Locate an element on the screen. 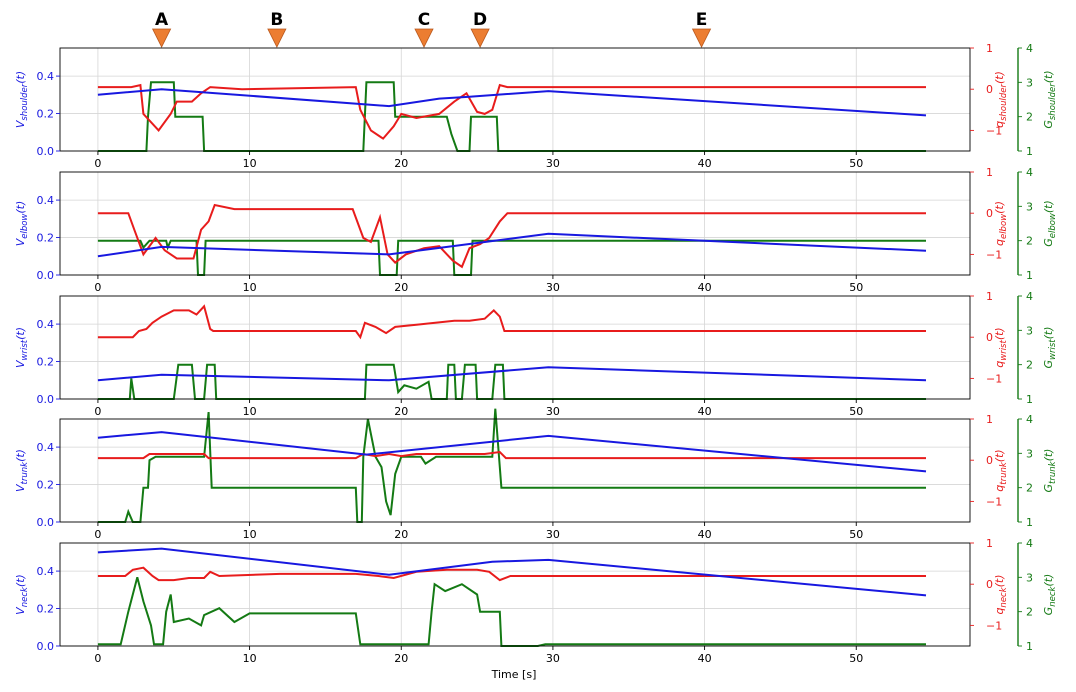 The width and height of the screenshot is (1076, 692). event-marker-b is located at coordinates (277, 38).